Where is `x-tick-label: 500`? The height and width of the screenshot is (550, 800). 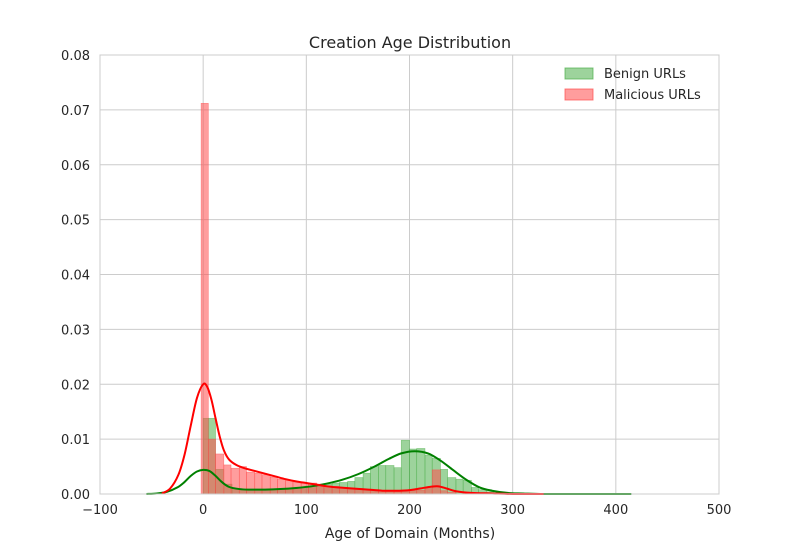
x-tick-label: 500 is located at coordinates (719, 510).